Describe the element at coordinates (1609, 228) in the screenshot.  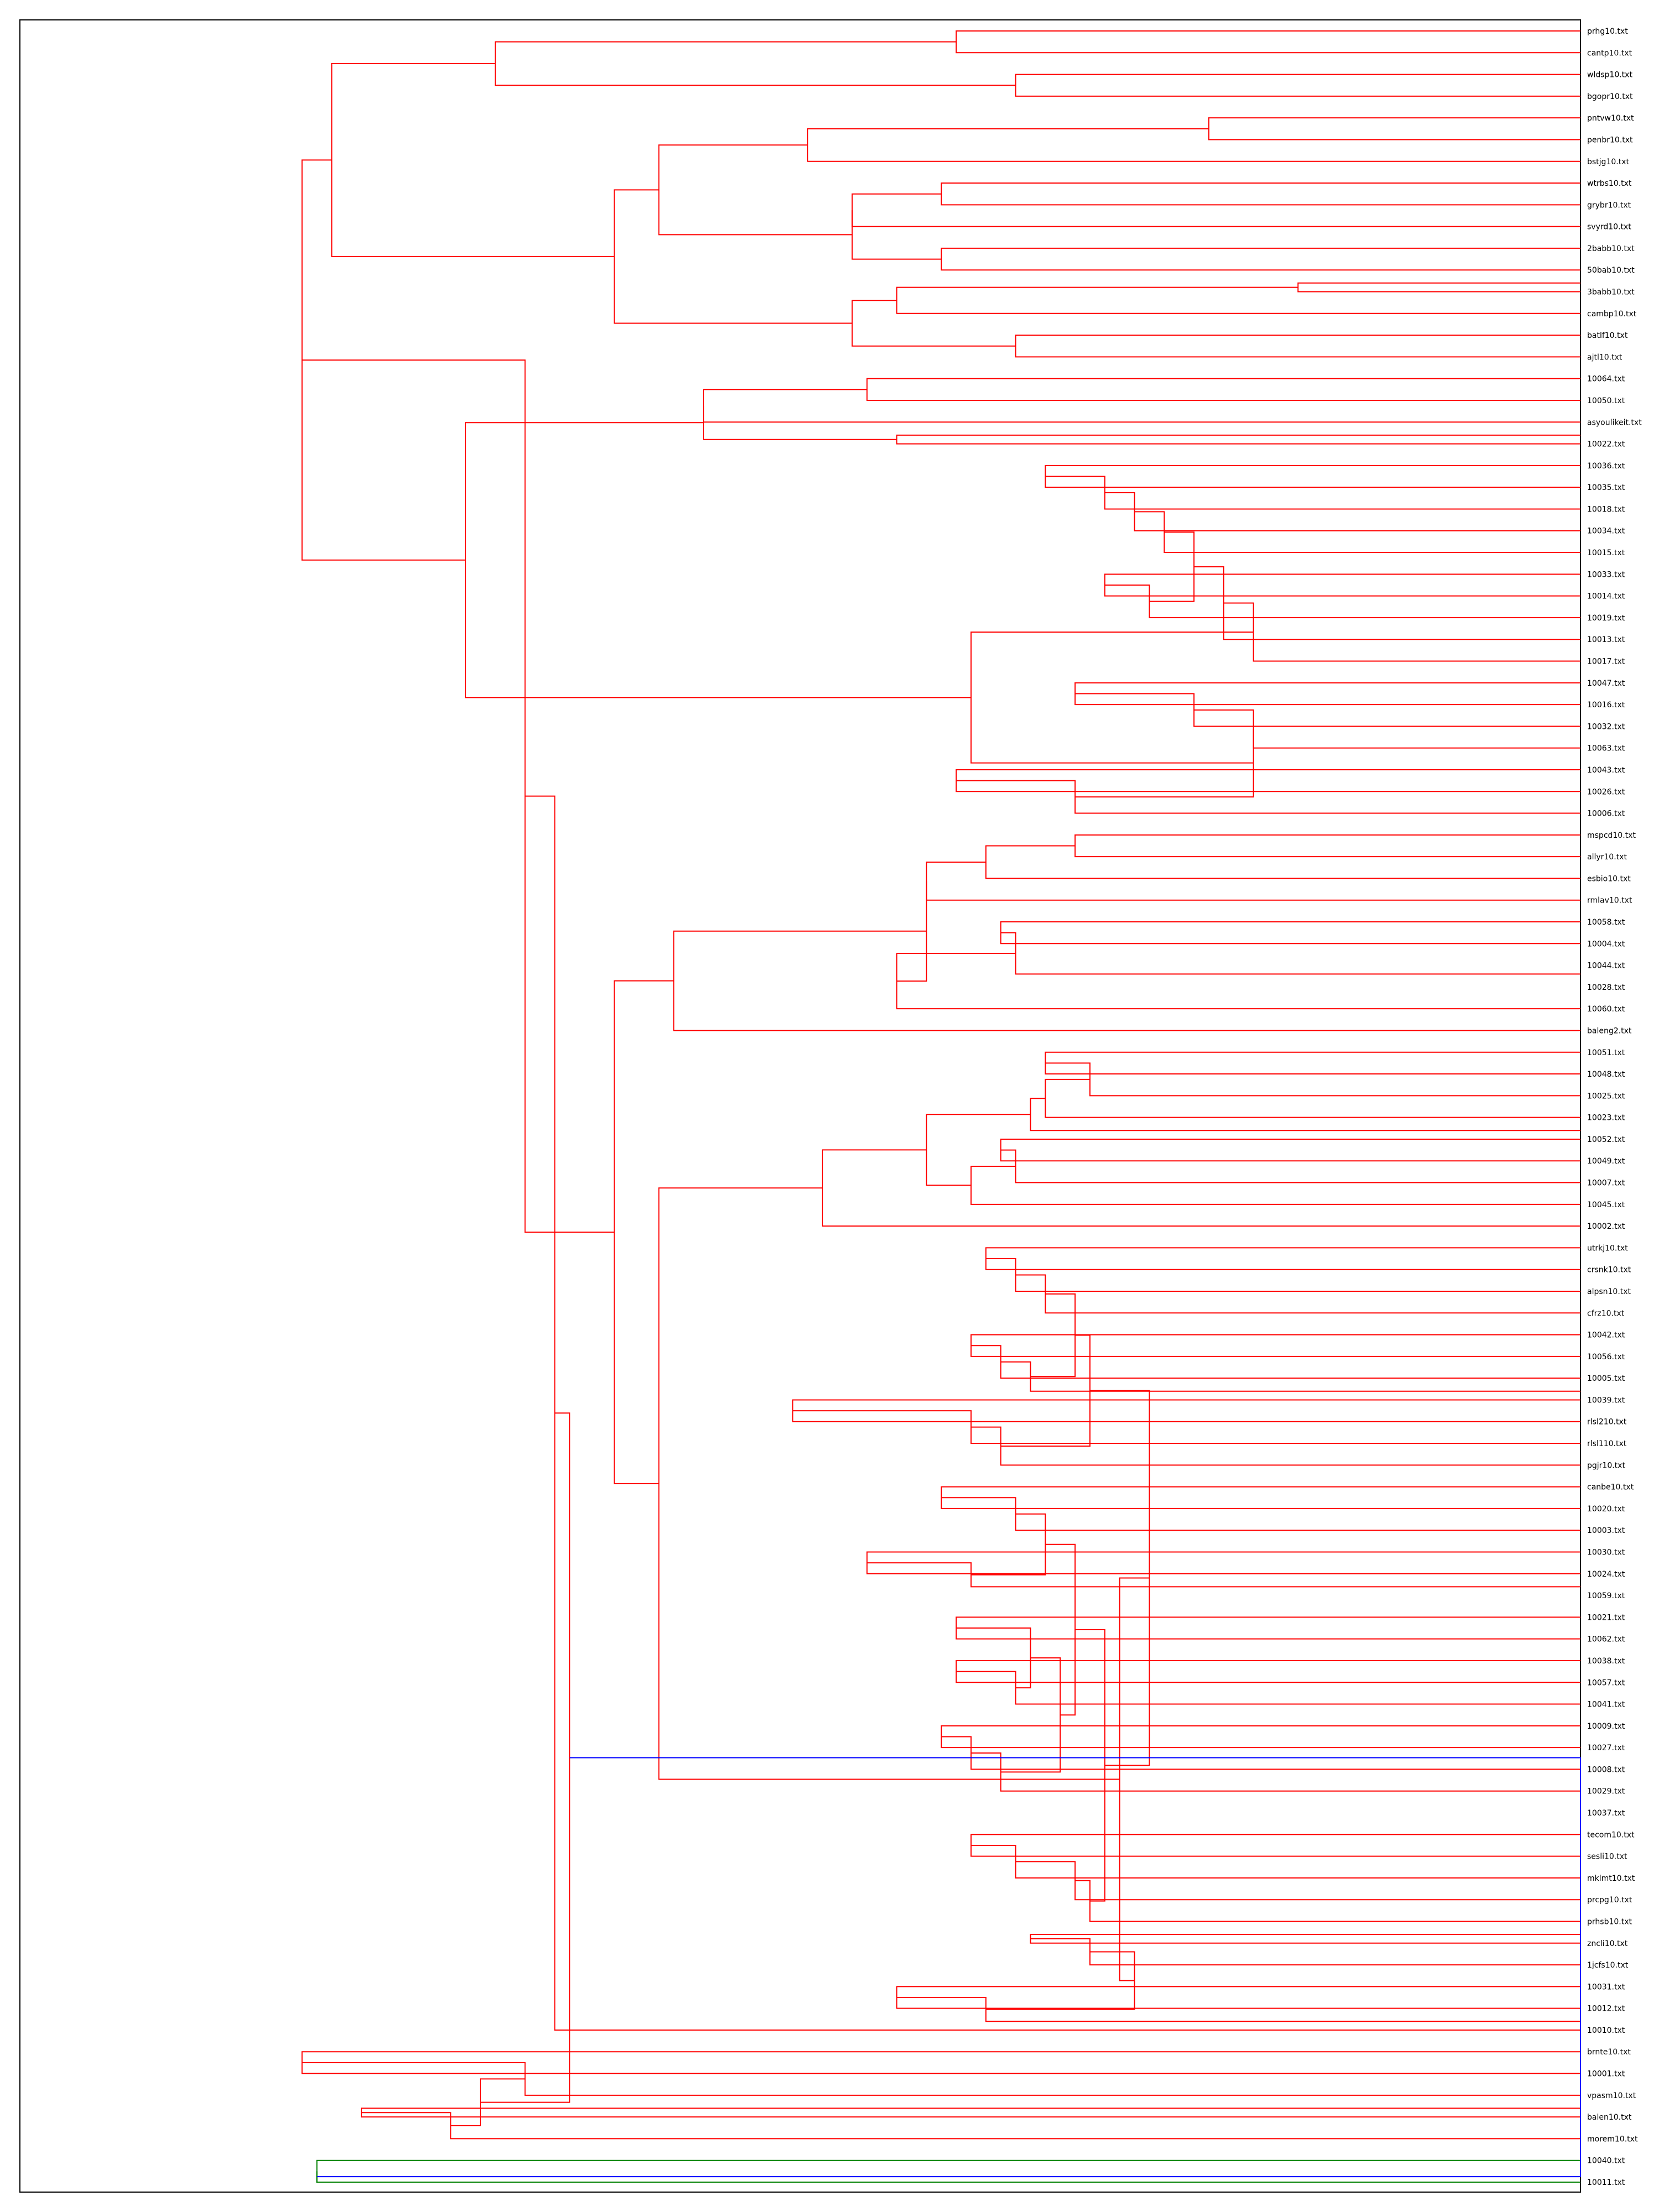
I see `leaf-label: svyrd10.txt` at that location.